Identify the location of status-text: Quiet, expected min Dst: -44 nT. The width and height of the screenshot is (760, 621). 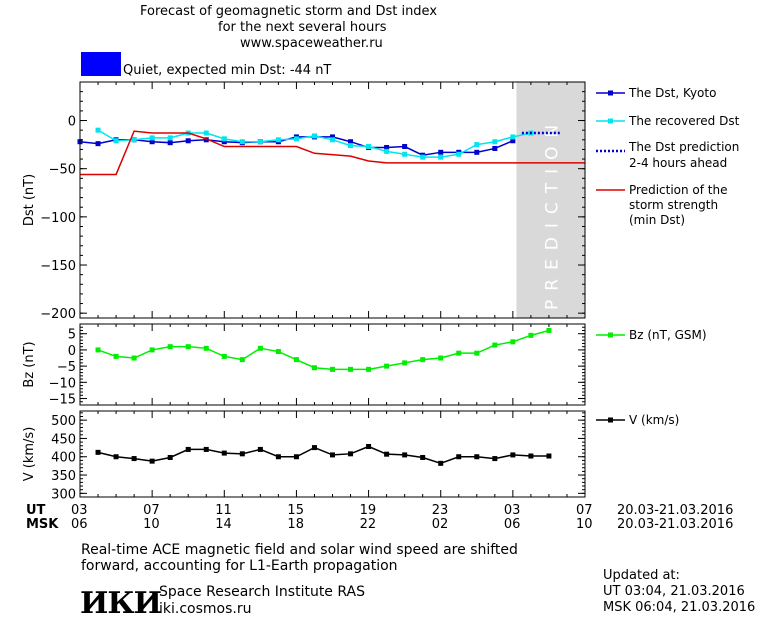
(227, 70).